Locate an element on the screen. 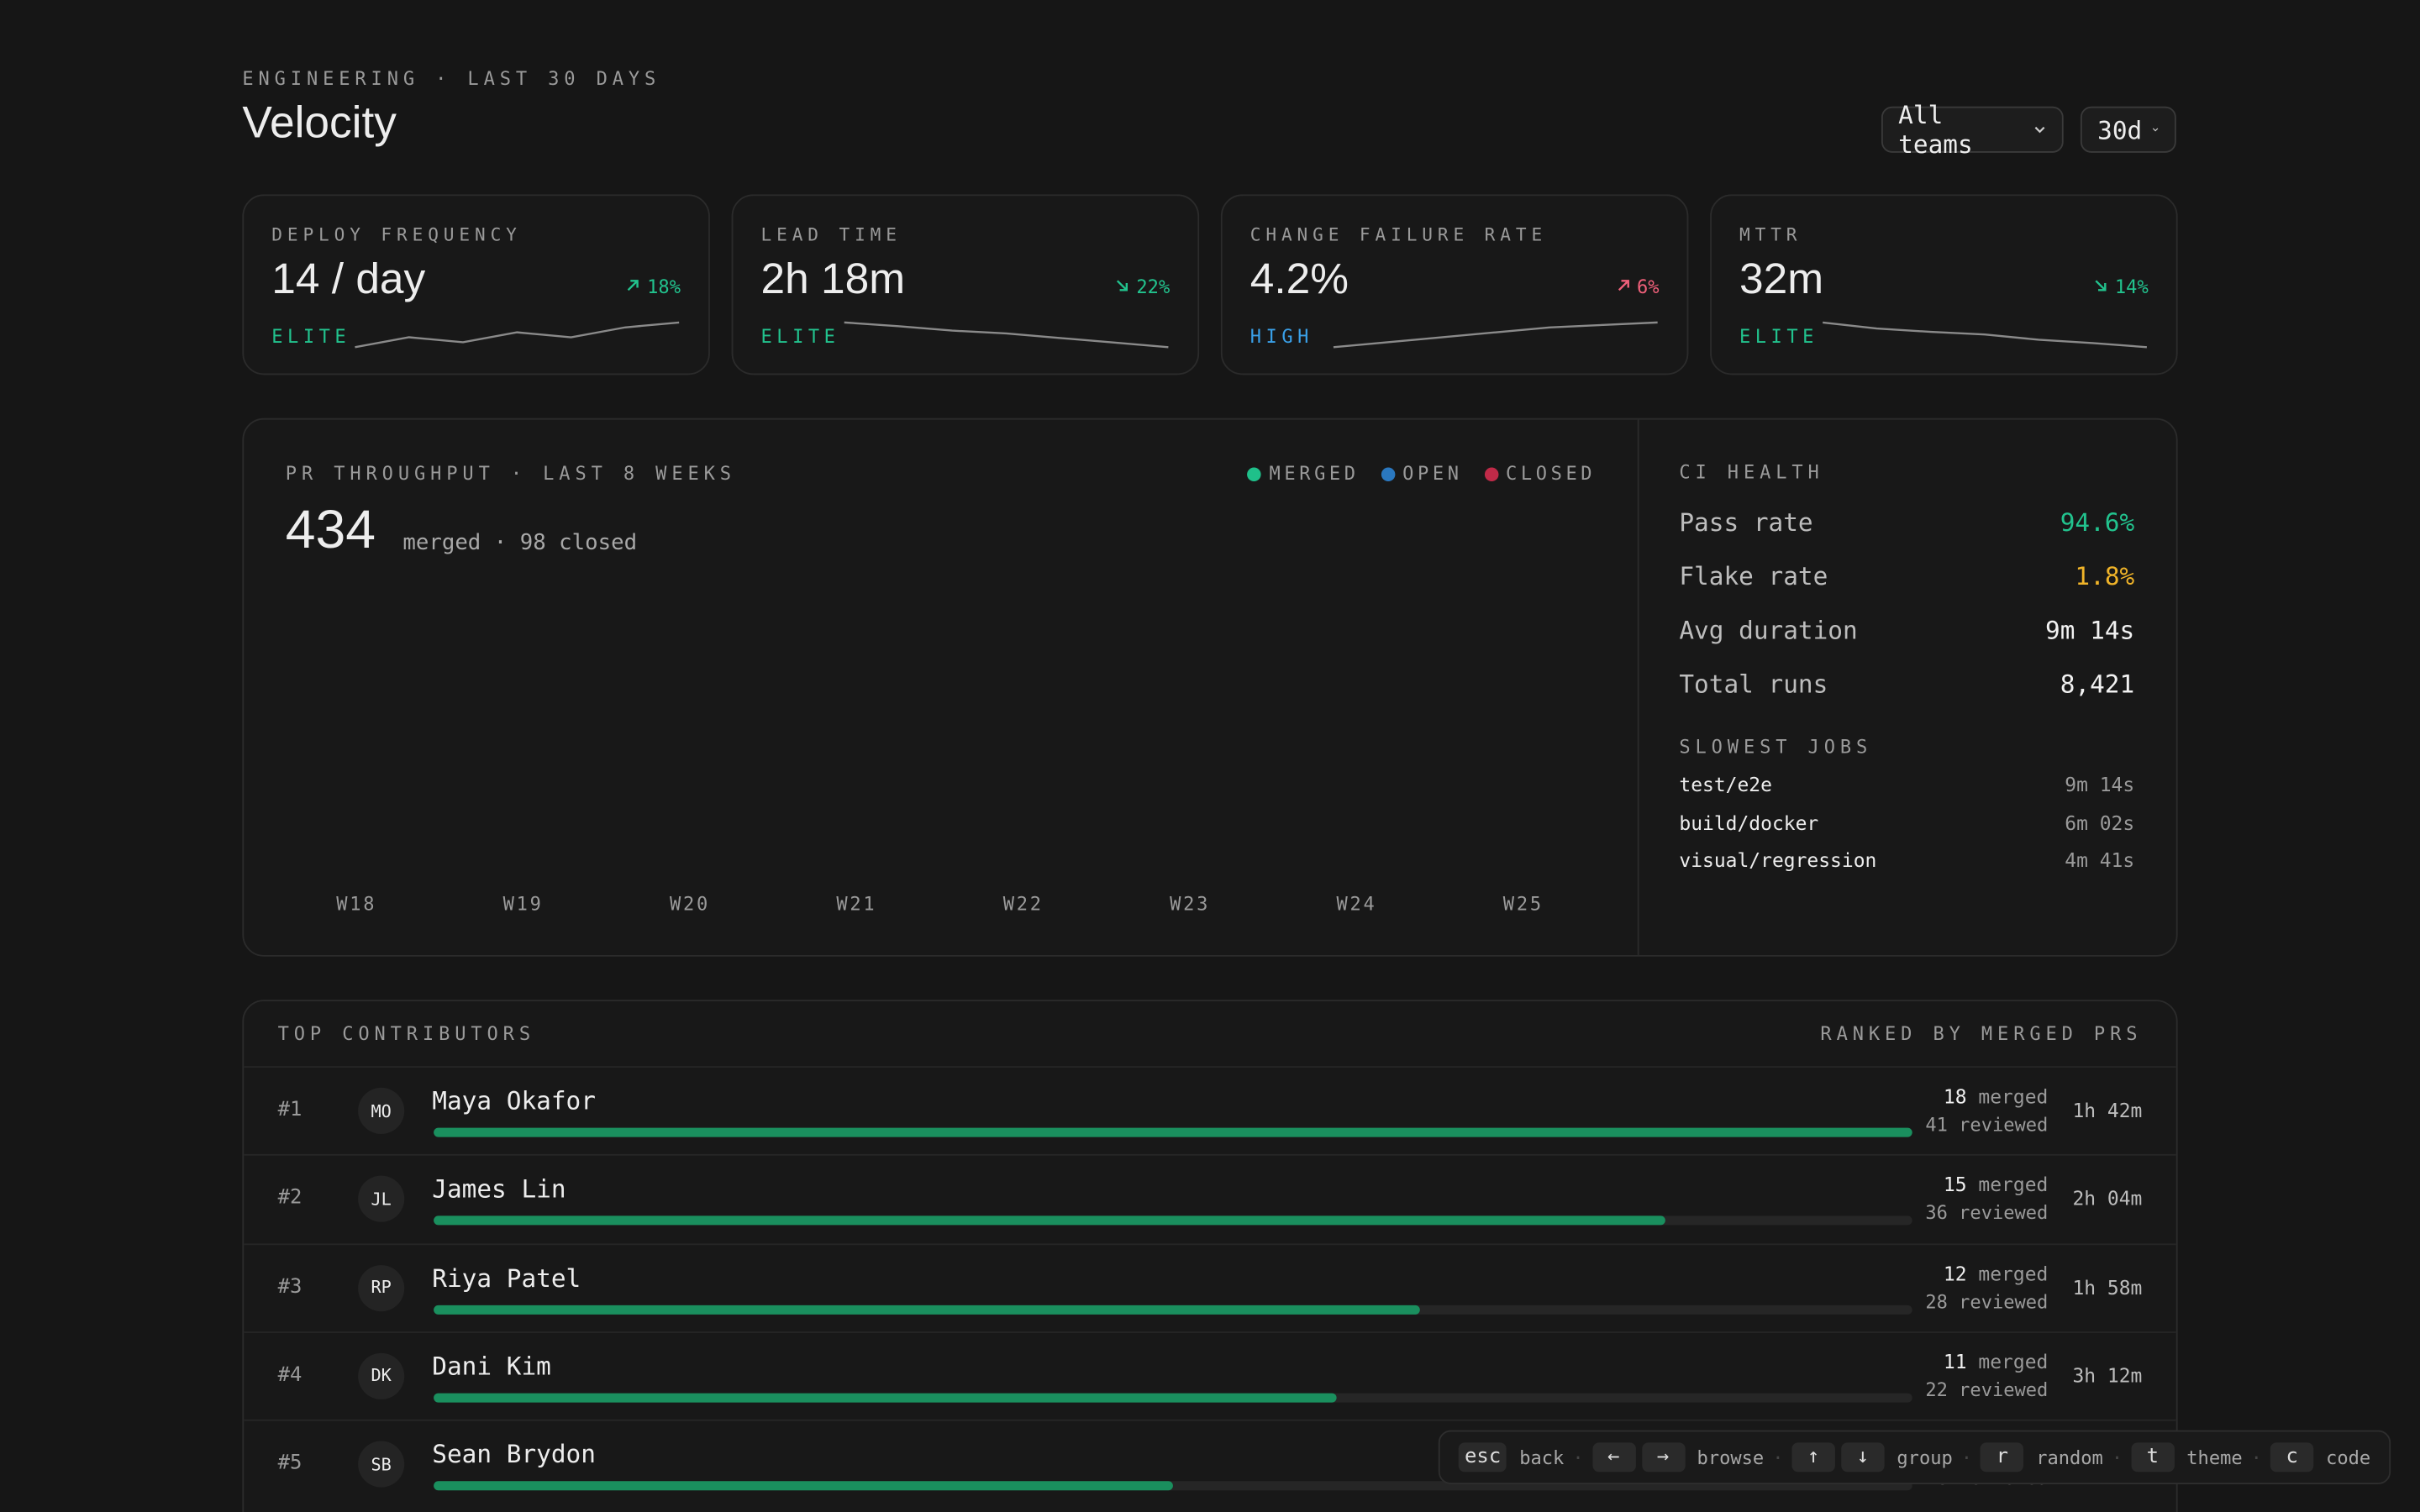 The height and width of the screenshot is (1512, 2420). reviewed-count: 22 reviewed is located at coordinates (1987, 1389).